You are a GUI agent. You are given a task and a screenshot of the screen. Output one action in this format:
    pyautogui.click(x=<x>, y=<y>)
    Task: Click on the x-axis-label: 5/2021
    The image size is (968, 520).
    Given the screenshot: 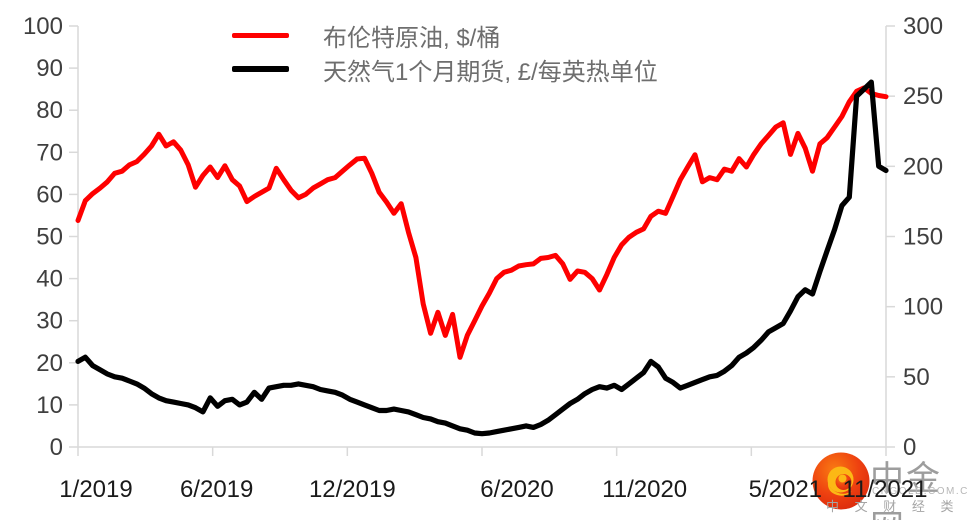 What is the action you would take?
    pyautogui.click(x=785, y=489)
    